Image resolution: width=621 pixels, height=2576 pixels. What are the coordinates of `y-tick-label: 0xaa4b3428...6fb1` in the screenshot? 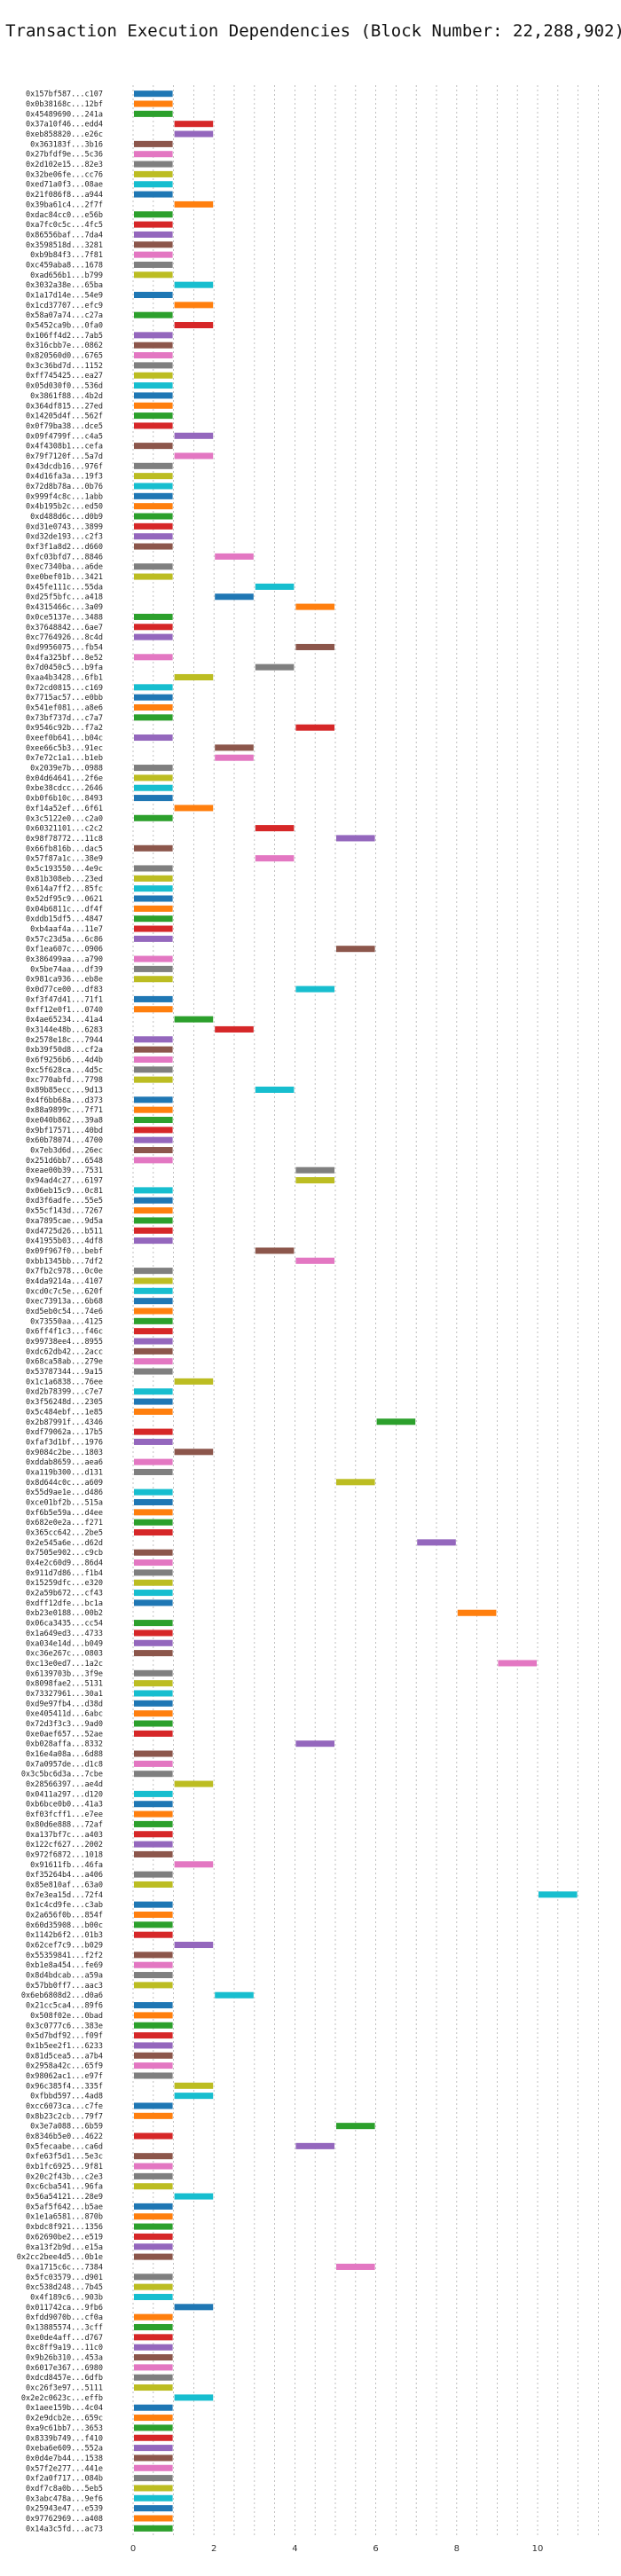 It's located at (64, 677).